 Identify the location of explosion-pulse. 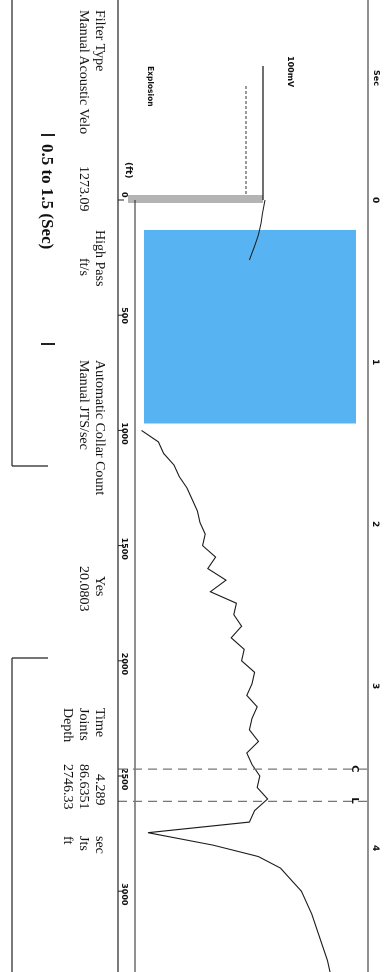
(195, 199).